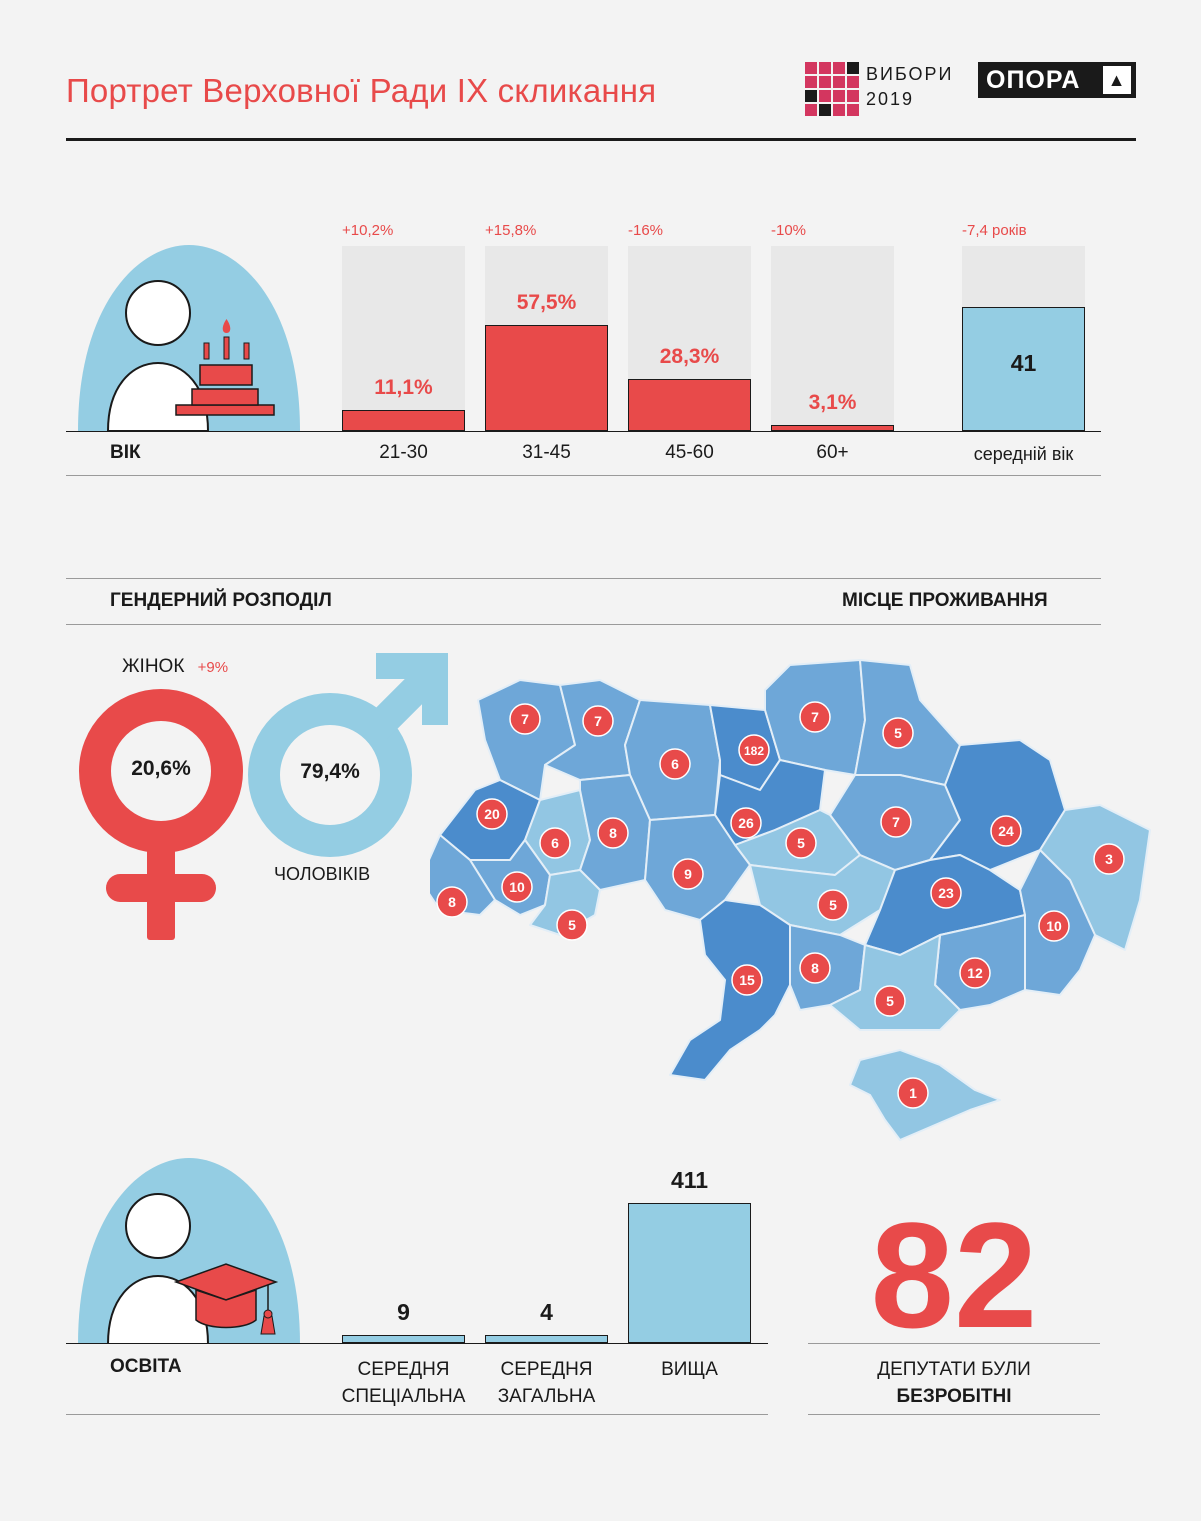 This screenshot has height=1521, width=1201. Describe the element at coordinates (946, 893) in the screenshot. I see `region-marker-value: 23` at that location.